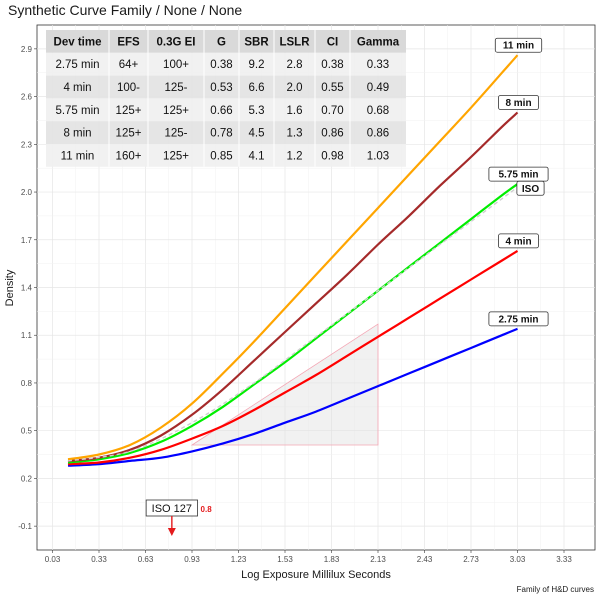 This screenshot has width=600, height=600. What do you see at coordinates (27, 383) in the screenshot?
I see `y-tick-label: 0.8` at bounding box center [27, 383].